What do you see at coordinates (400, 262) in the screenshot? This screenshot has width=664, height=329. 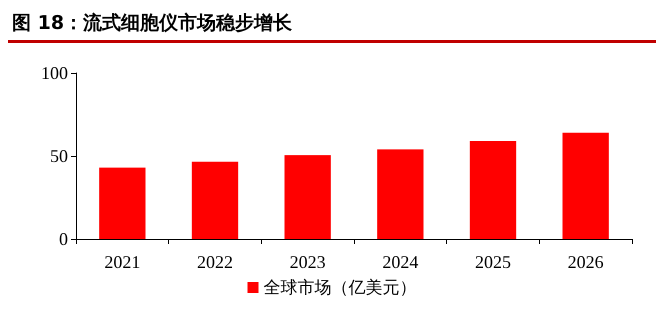 I see `x-tick-label: 2024` at bounding box center [400, 262].